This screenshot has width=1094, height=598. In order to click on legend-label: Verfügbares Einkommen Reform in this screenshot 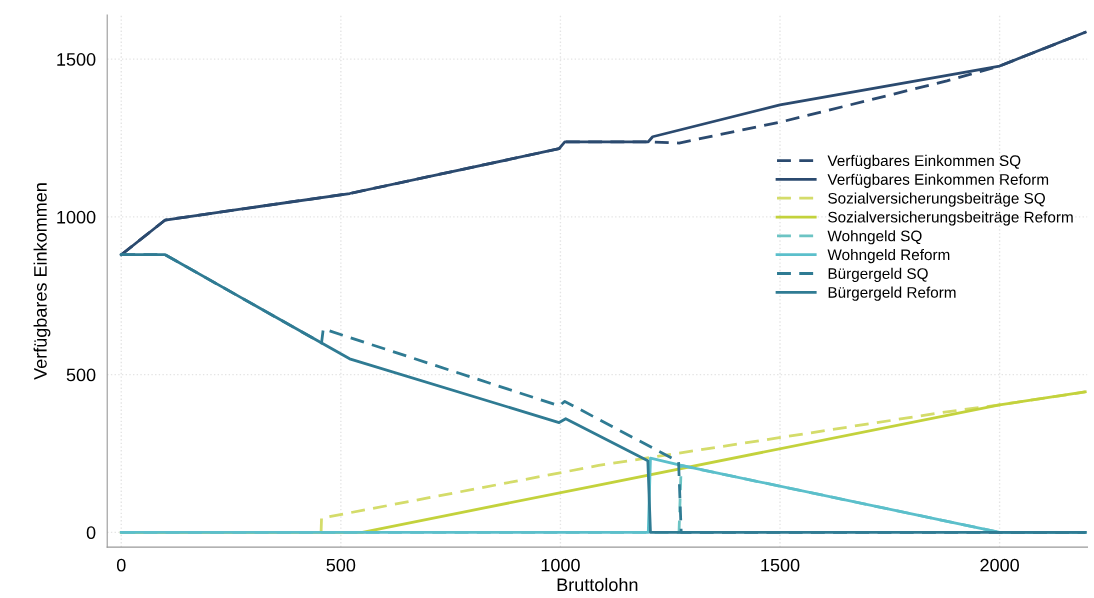, I will do `click(938, 180)`.